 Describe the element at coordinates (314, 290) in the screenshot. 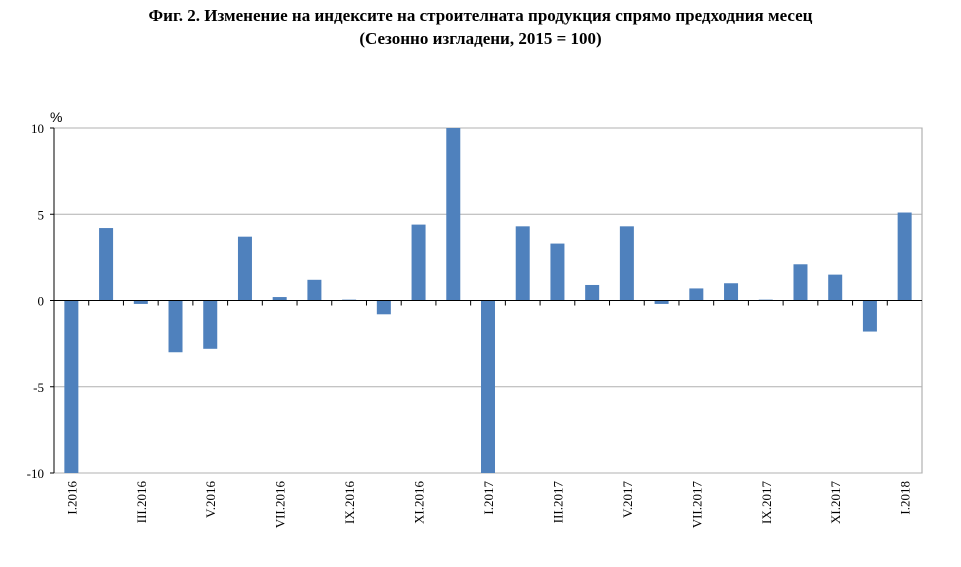

I see `bar-VIII.2016` at that location.